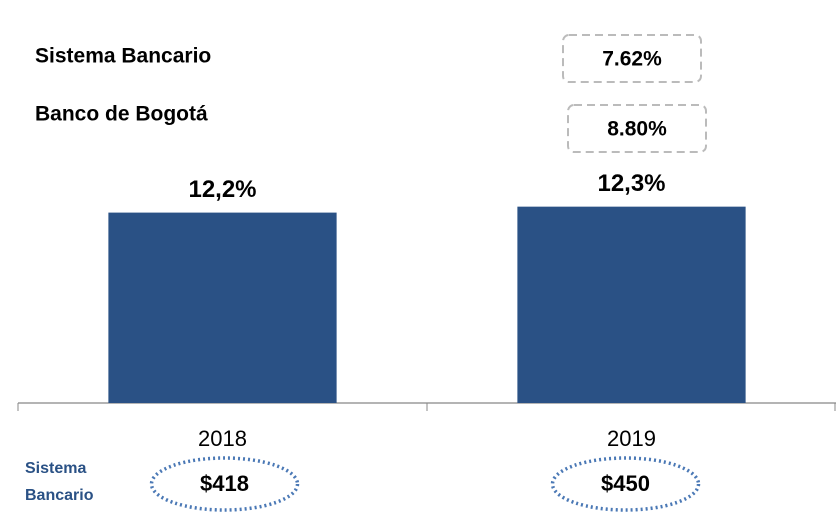 The image size is (837, 513). What do you see at coordinates (123, 56) in the screenshot?
I see `row-label: Sistema Bancario` at bounding box center [123, 56].